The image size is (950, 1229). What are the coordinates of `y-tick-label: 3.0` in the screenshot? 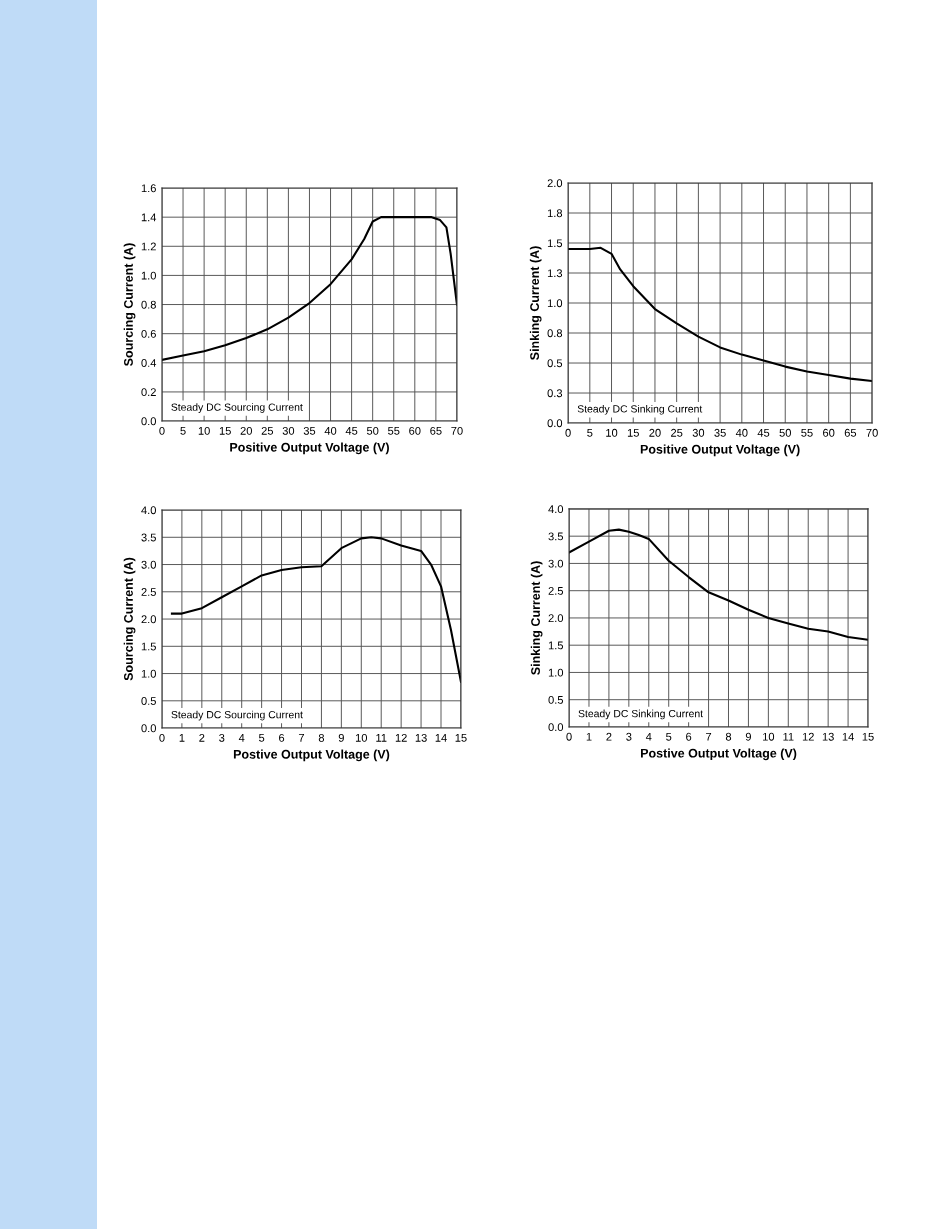 It's located at (148, 564).